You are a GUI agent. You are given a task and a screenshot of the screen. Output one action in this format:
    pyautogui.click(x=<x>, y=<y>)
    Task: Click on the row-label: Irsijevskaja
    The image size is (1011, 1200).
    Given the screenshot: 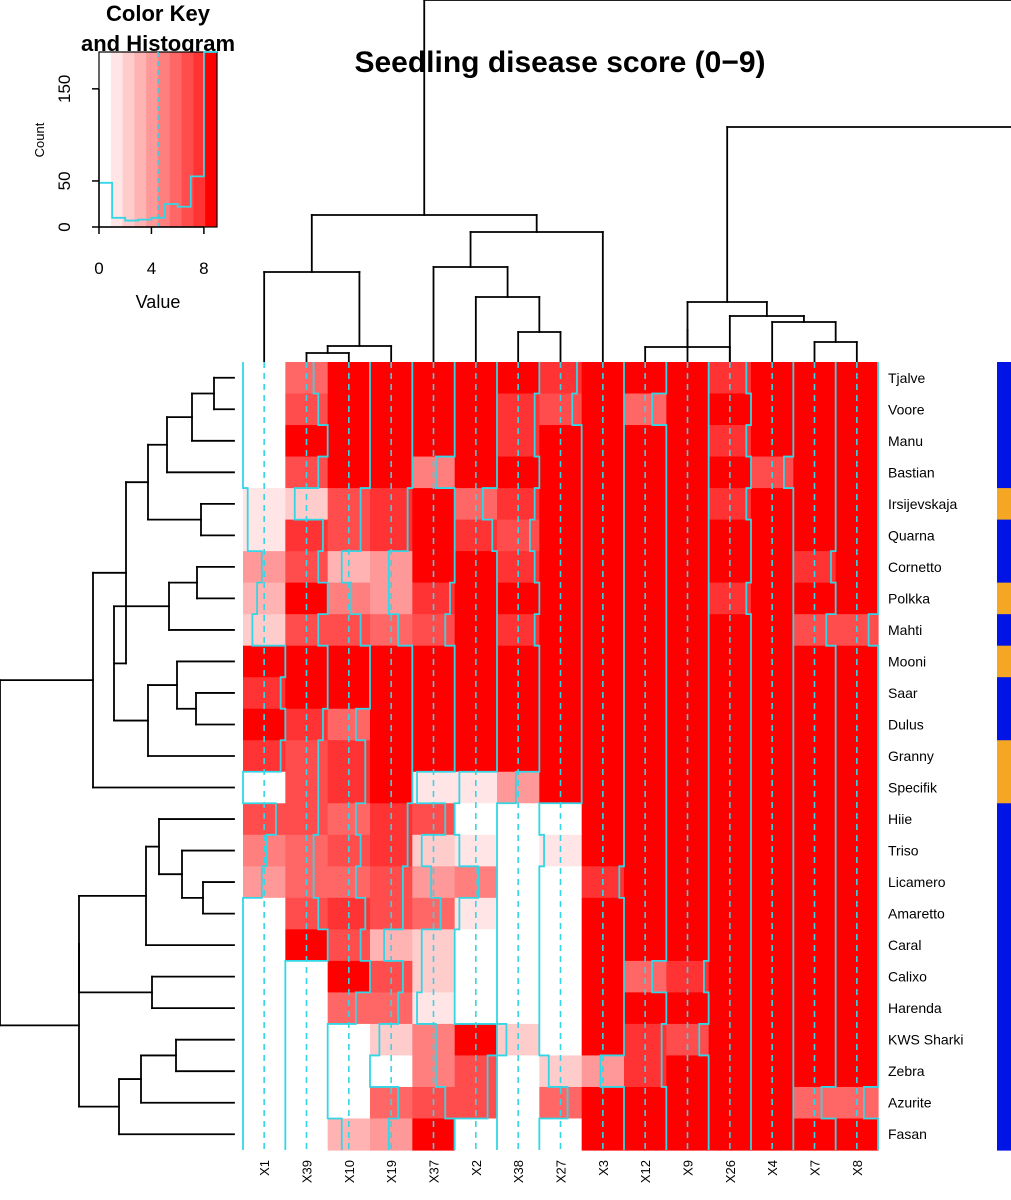 What is the action you would take?
    pyautogui.click(x=922, y=504)
    